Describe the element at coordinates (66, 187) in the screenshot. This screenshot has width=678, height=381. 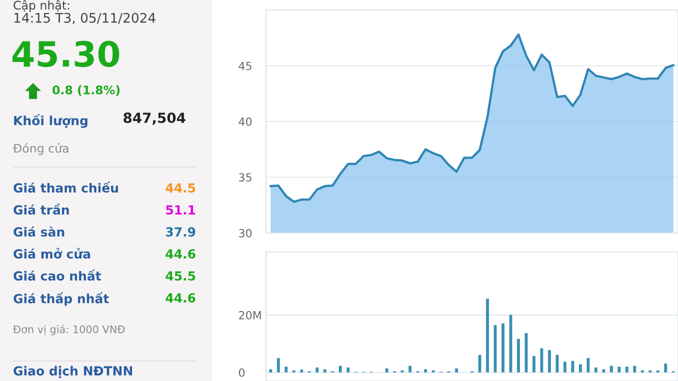
I see `text: Giá tham chiếu` at that location.